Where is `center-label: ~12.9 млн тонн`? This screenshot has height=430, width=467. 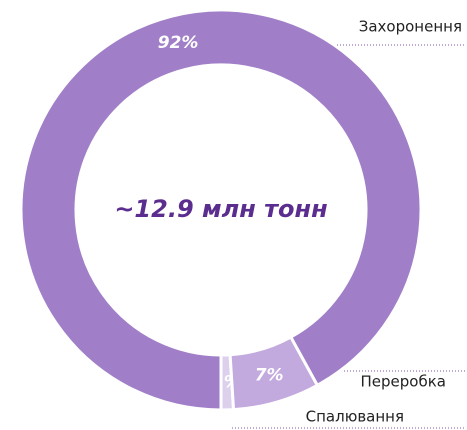
center-label: ~12.9 млн тонн is located at coordinates (220, 209).